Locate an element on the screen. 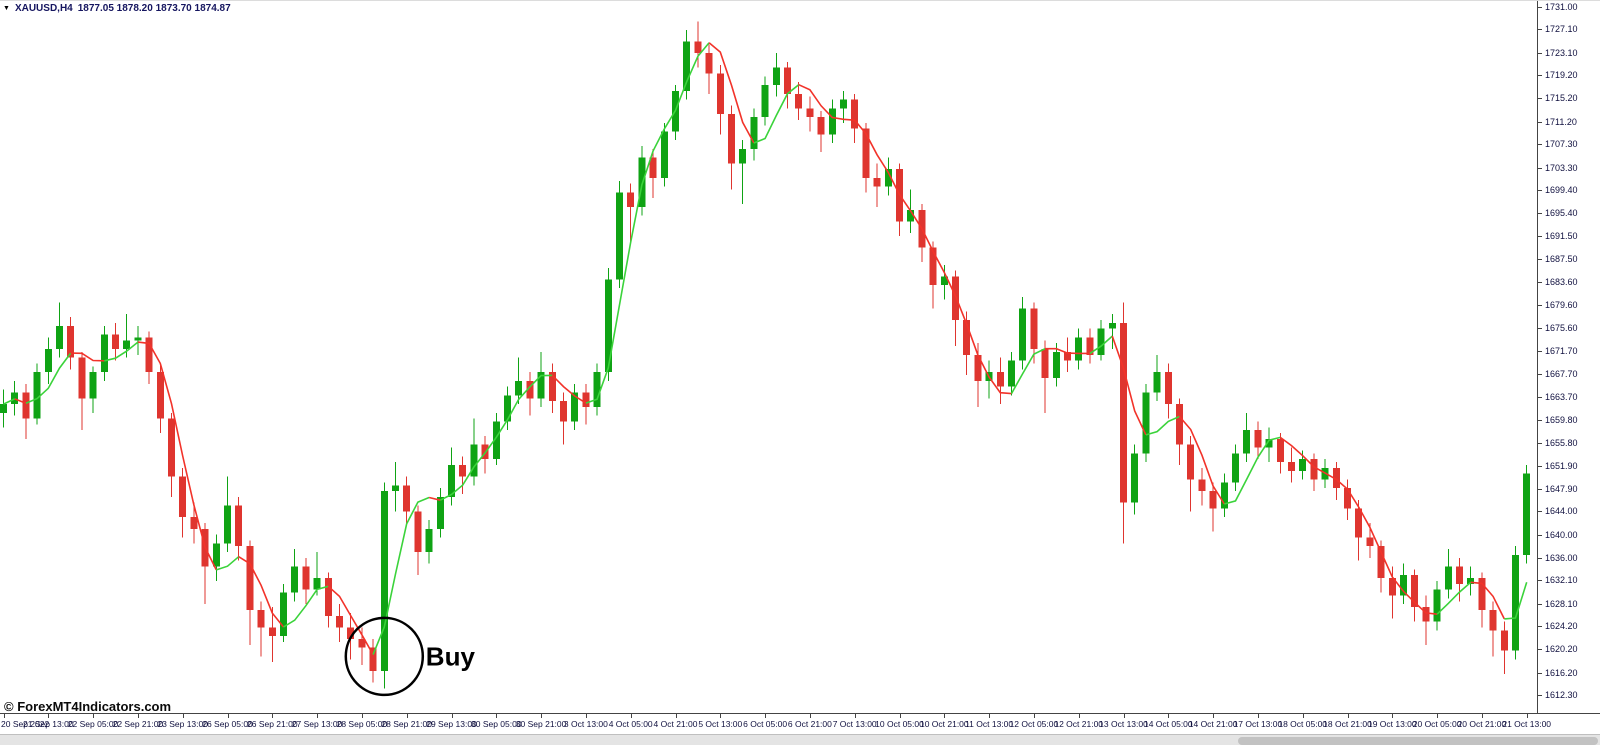  symbol-dropdown-icon: ▼ is located at coordinates (6, 8).